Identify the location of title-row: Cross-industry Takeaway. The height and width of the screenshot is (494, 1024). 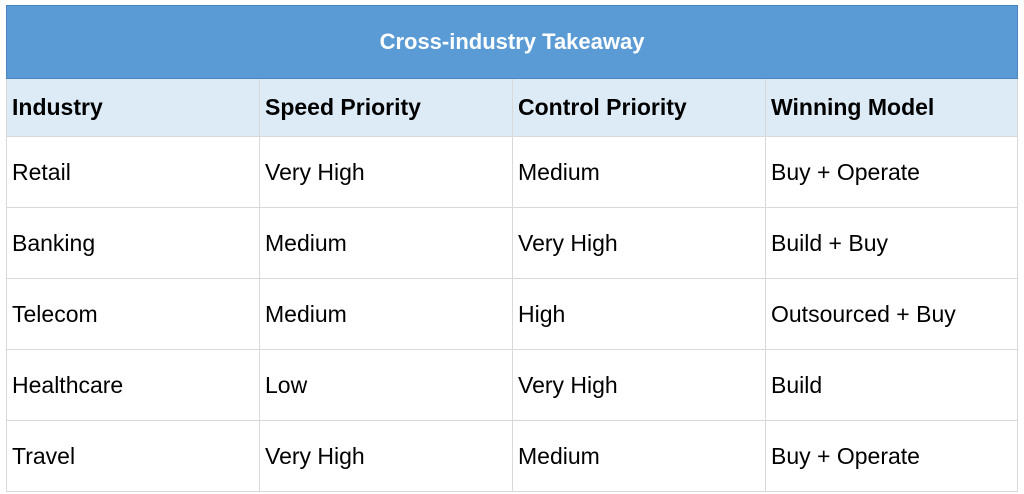
(512, 42).